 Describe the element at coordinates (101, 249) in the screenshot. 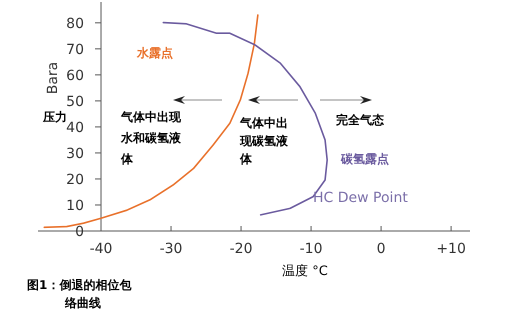

I see `x-tick-label: -40` at that location.